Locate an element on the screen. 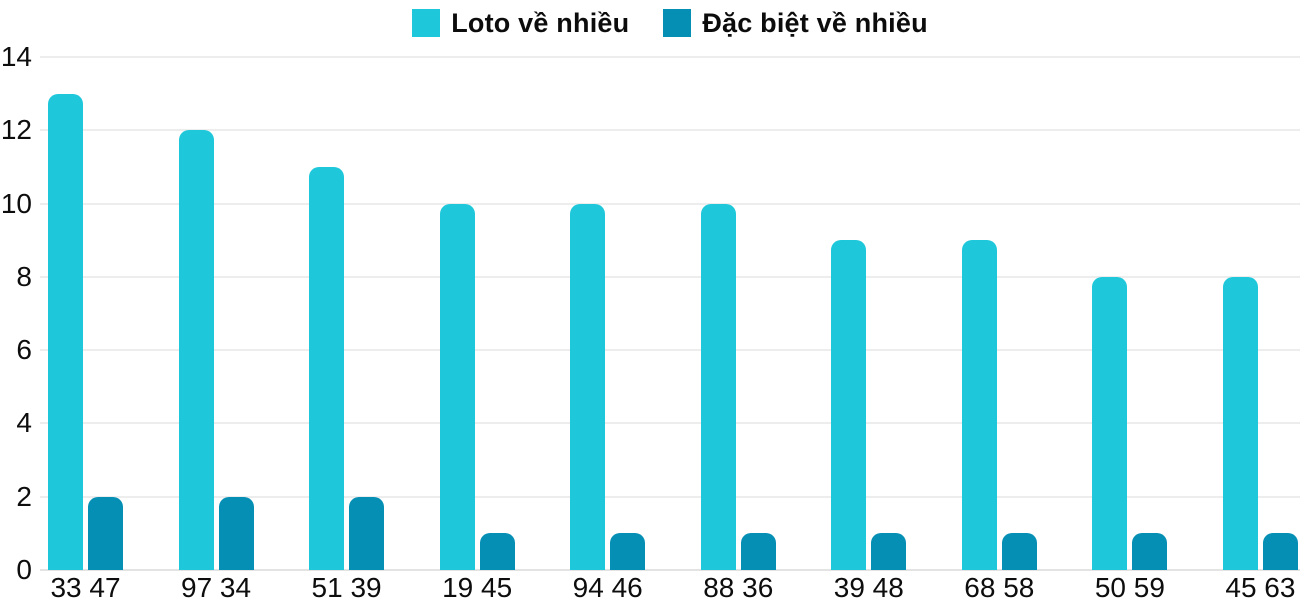  bar-group: 33 47 is located at coordinates (85, 346).